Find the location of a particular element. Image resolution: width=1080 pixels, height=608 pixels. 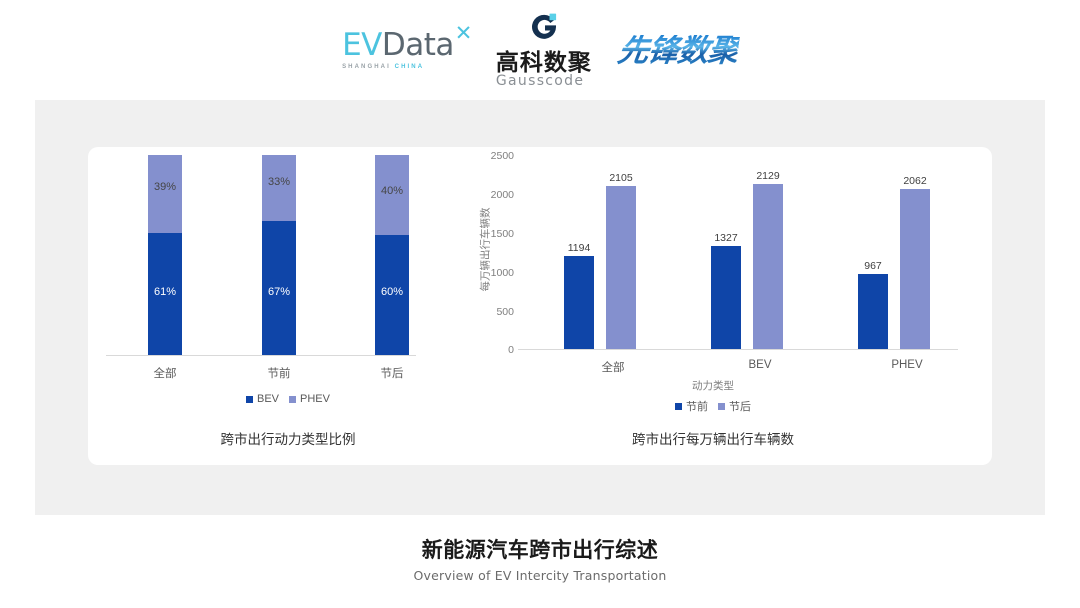

left-cat-label-1: 节前 is located at coordinates (279, 374).